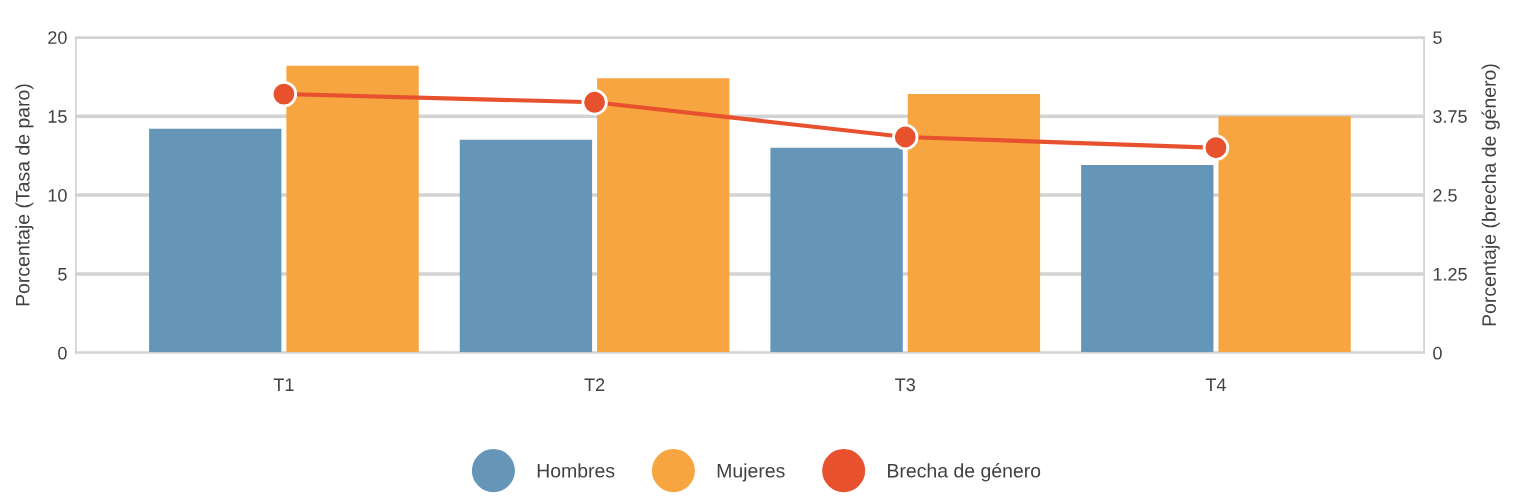  What do you see at coordinates (576, 470) in the screenshot?
I see `legend-label: Hombres` at bounding box center [576, 470].